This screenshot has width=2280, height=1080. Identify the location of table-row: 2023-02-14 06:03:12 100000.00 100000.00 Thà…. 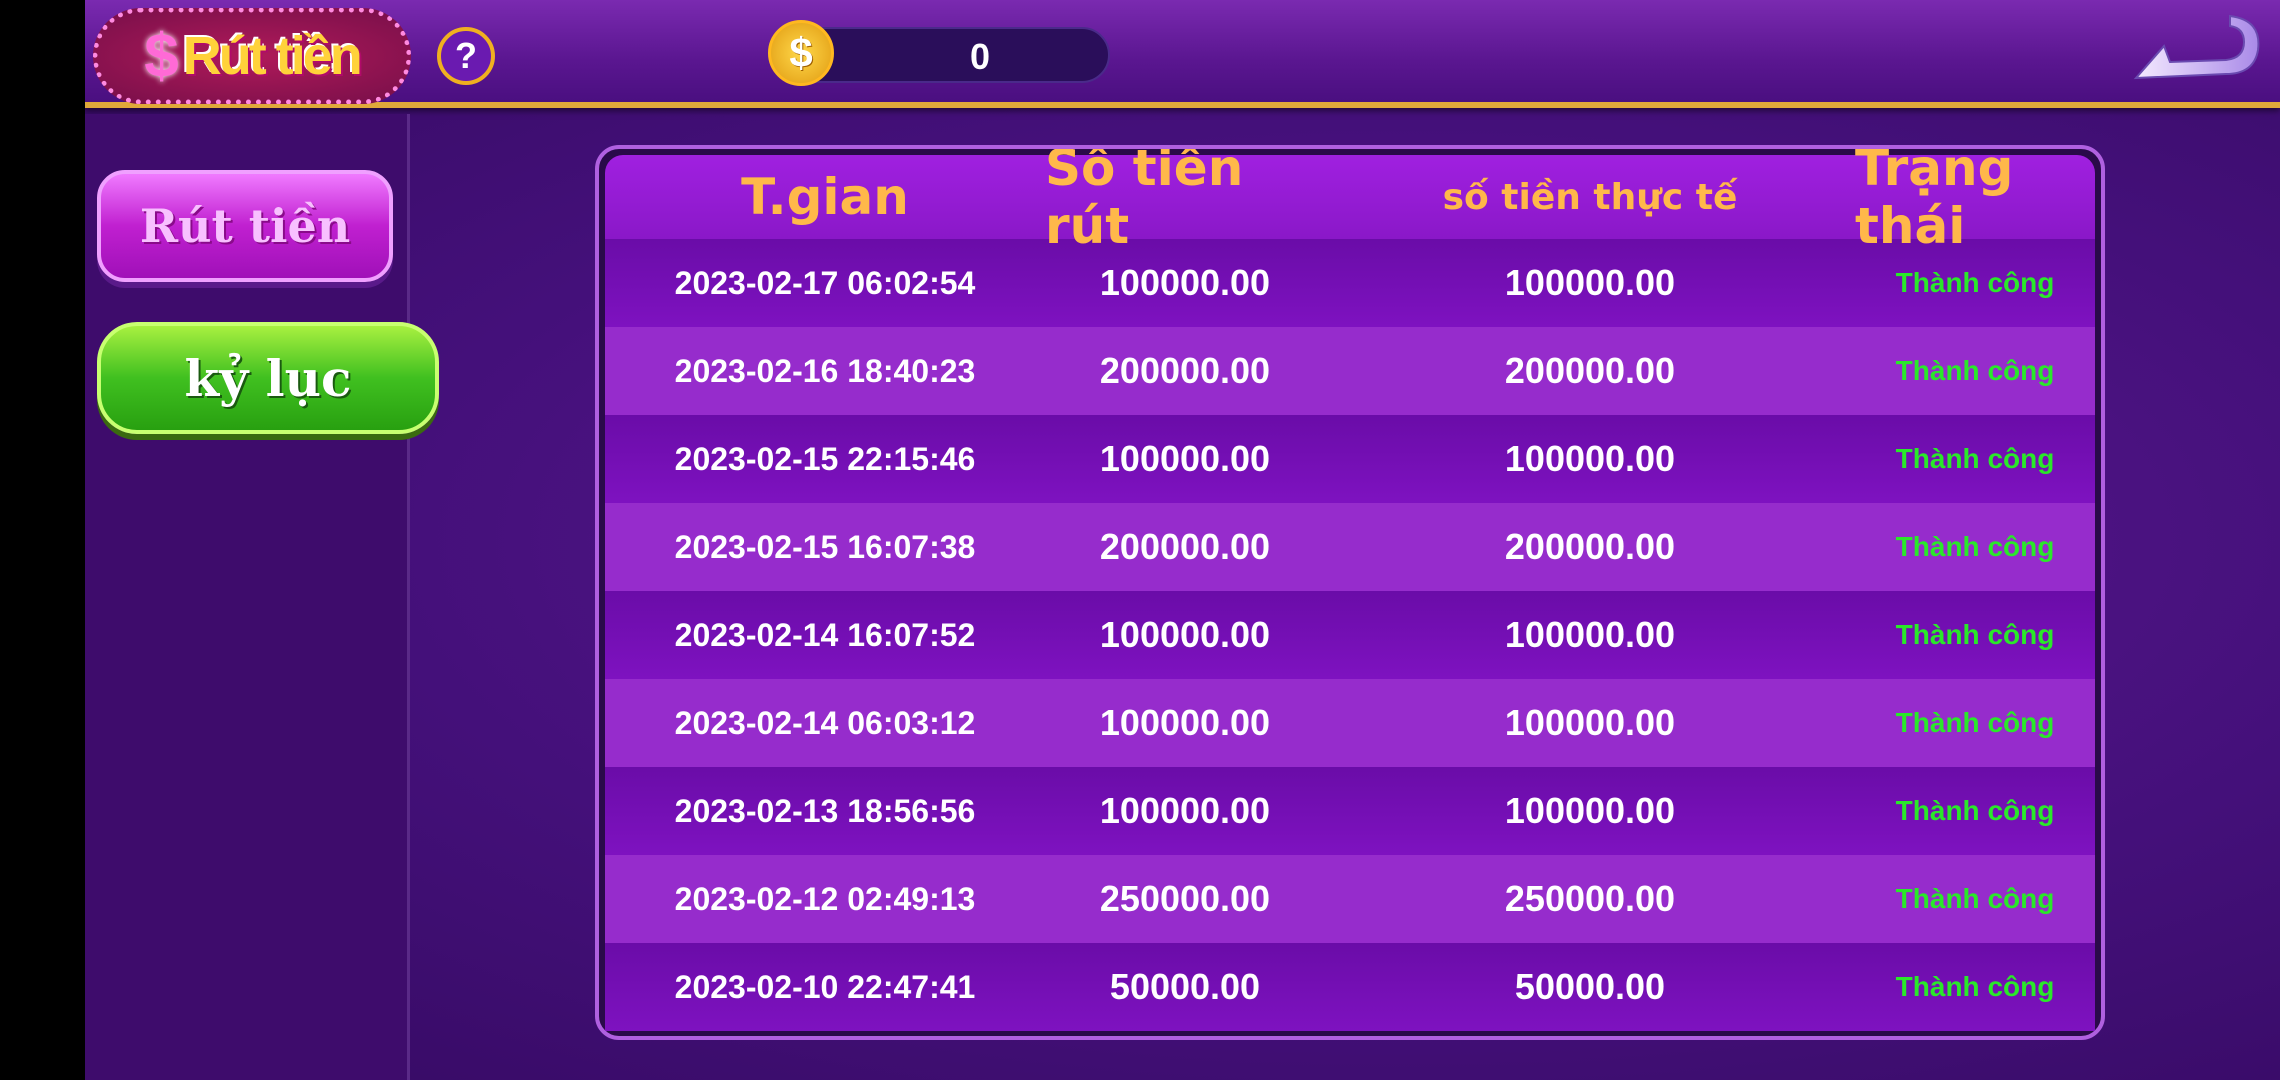
(1350, 723).